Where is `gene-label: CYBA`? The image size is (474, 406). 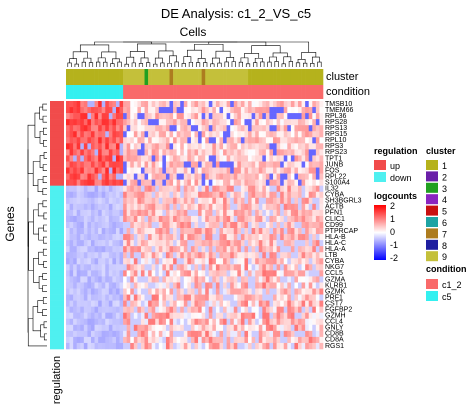 gene-label: CYBA is located at coordinates (334, 261).